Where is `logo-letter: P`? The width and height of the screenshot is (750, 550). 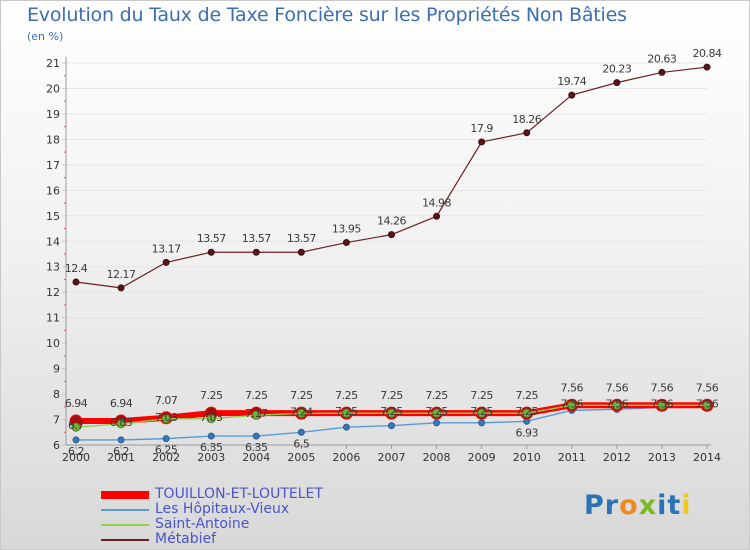
logo-letter: P is located at coordinates (594, 505).